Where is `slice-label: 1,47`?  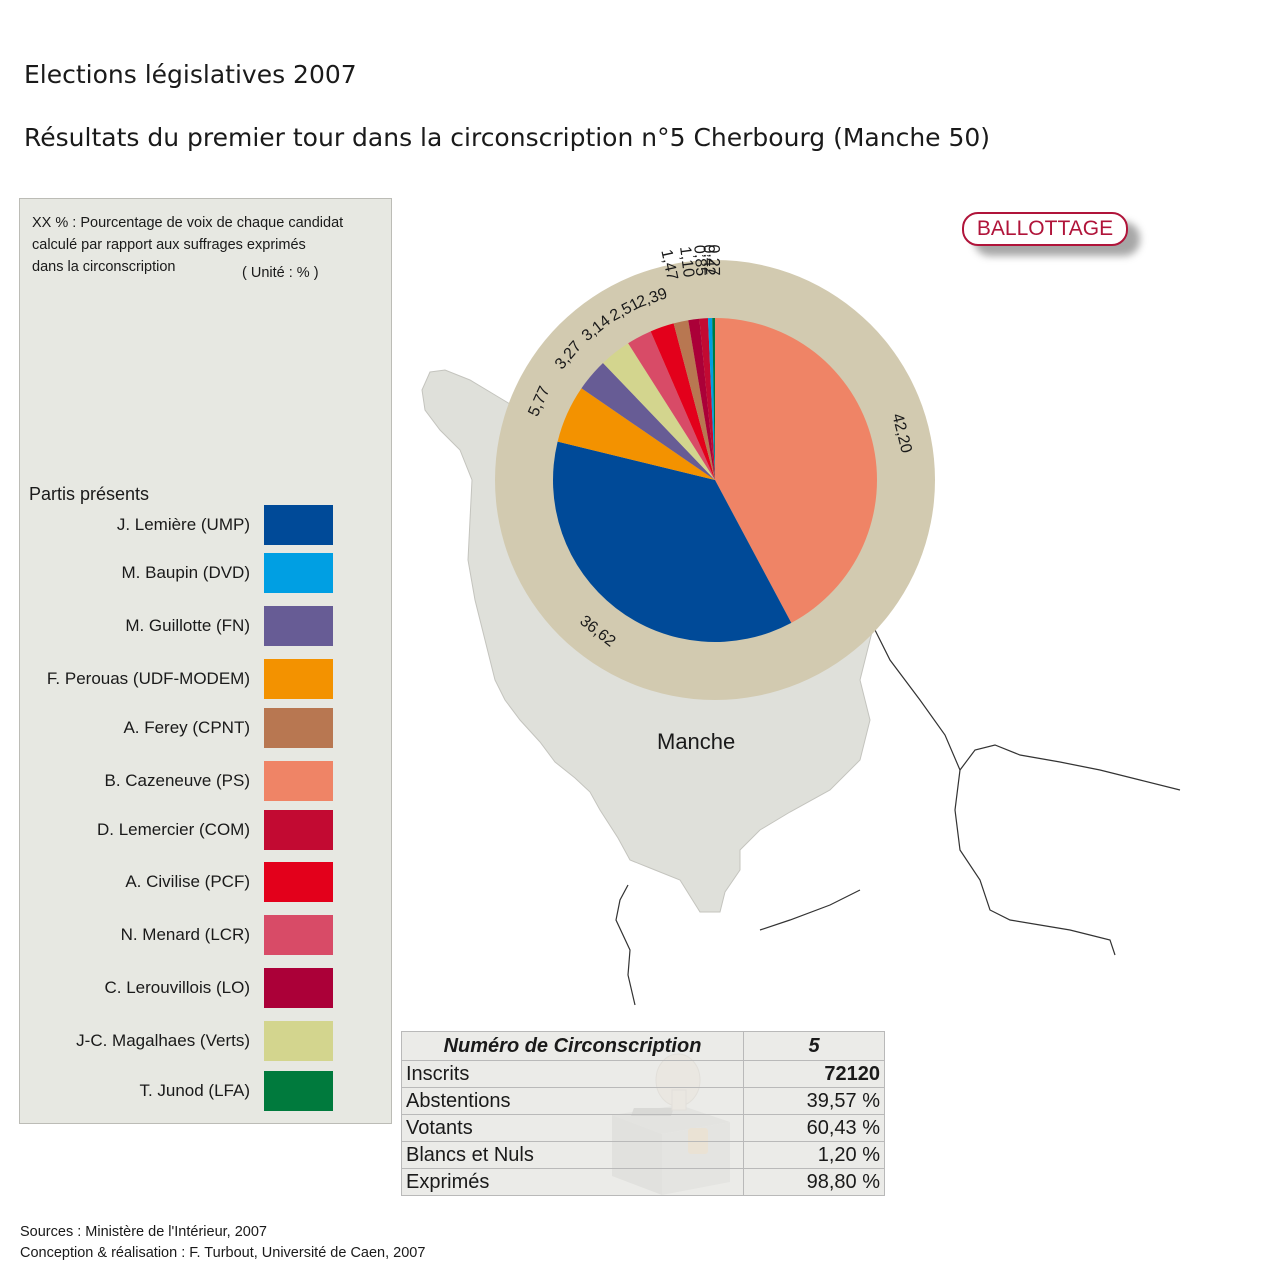
slice-label: 1,47 is located at coordinates (668, 265).